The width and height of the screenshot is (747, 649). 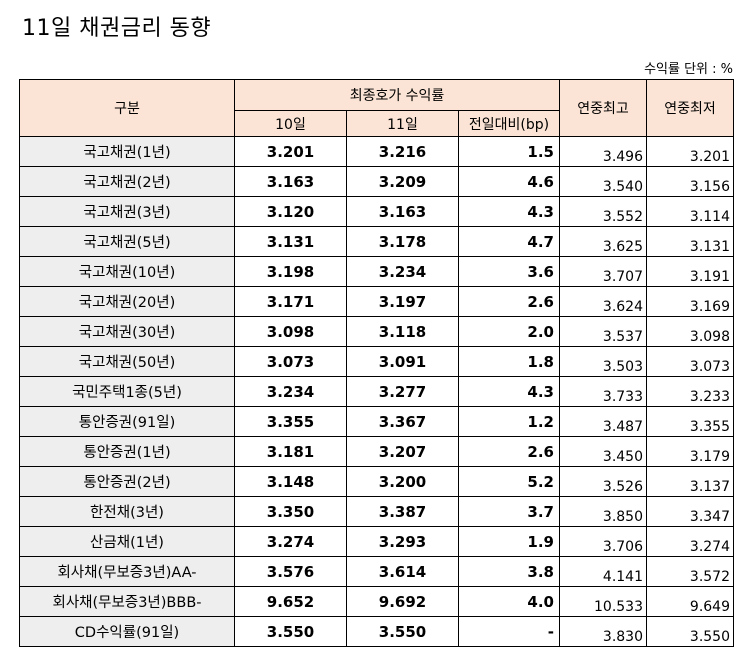 What do you see at coordinates (509, 241) in the screenshot?
I see `change-bp-cell: 4.7` at bounding box center [509, 241].